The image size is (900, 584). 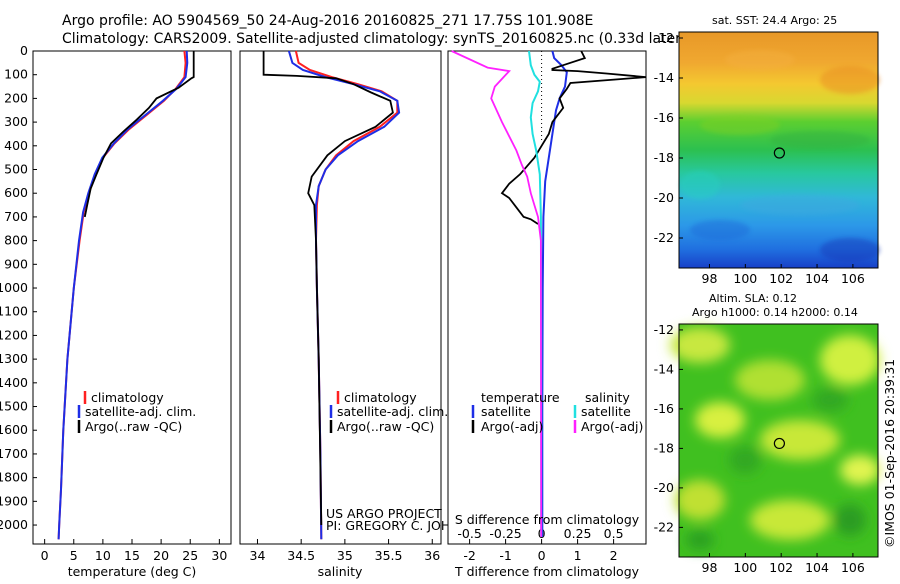 I want to click on sla-map-title: Altim. SLA: 0.12, so click(x=753, y=298).